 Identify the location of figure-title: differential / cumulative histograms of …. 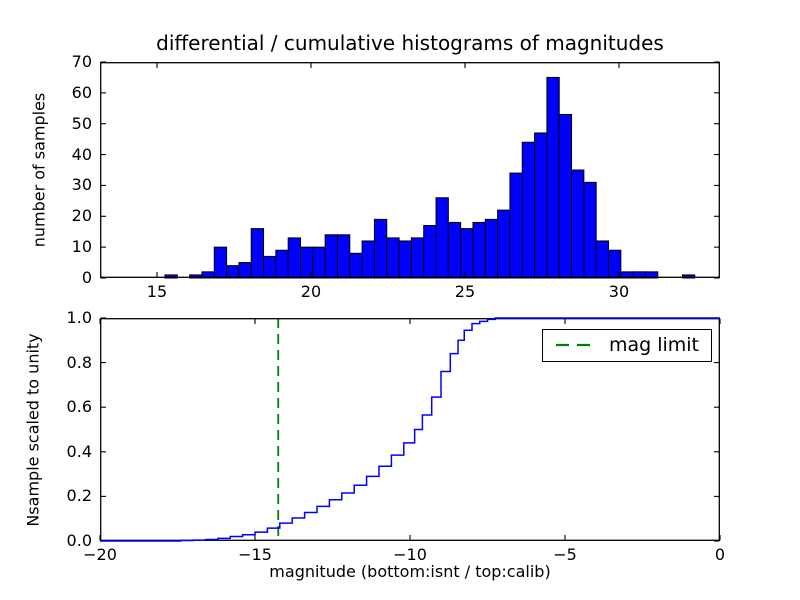
(410, 43).